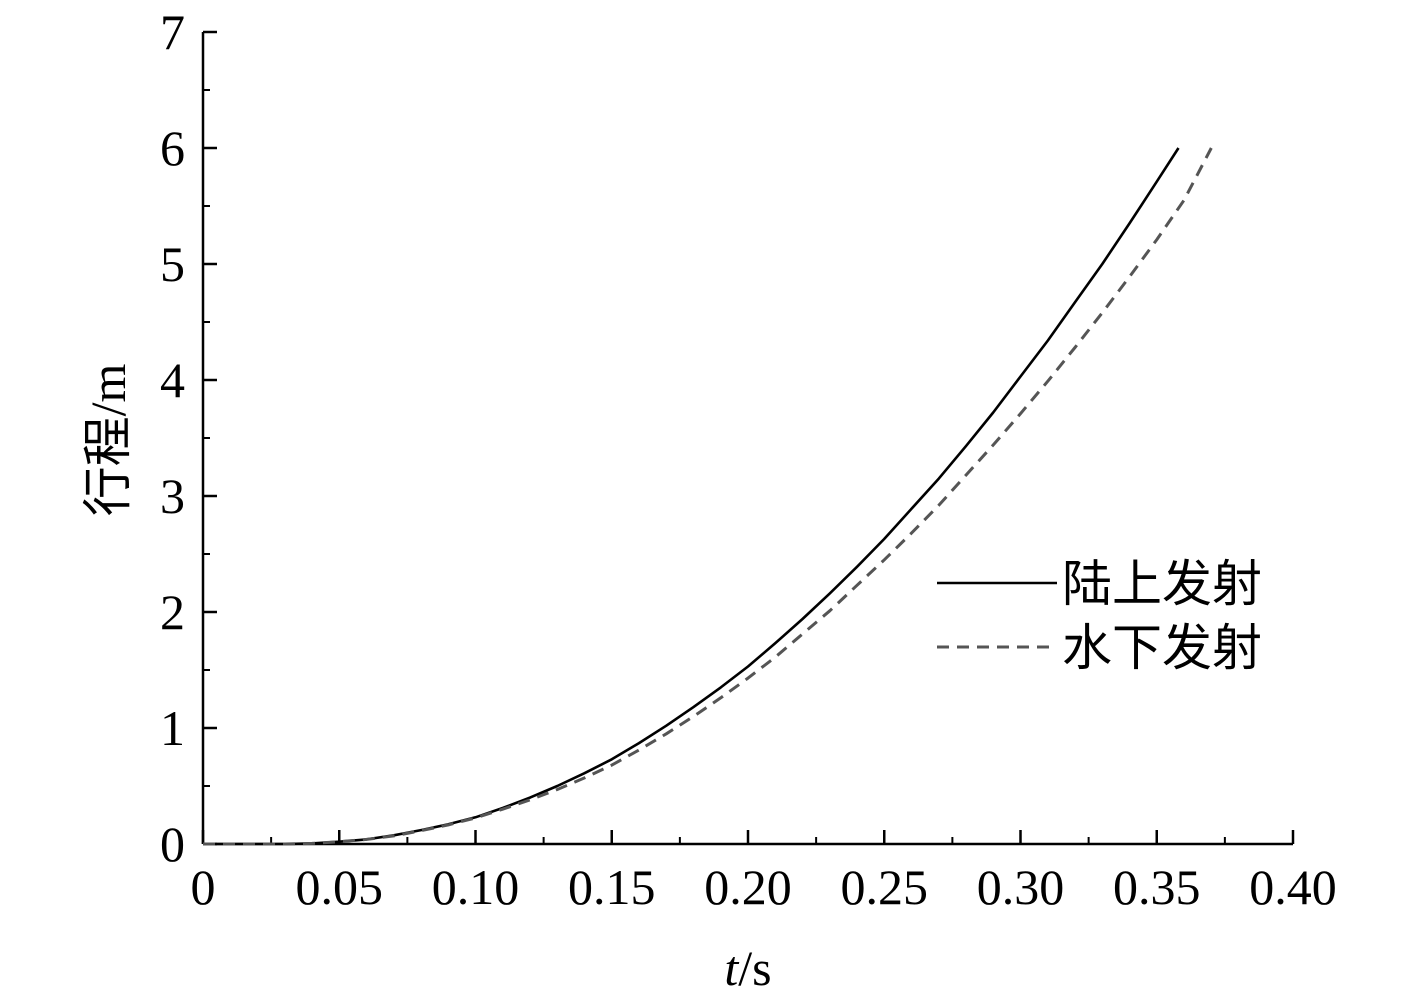 The height and width of the screenshot is (1004, 1417). I want to click on y-tick-label: 0, so click(172, 844).